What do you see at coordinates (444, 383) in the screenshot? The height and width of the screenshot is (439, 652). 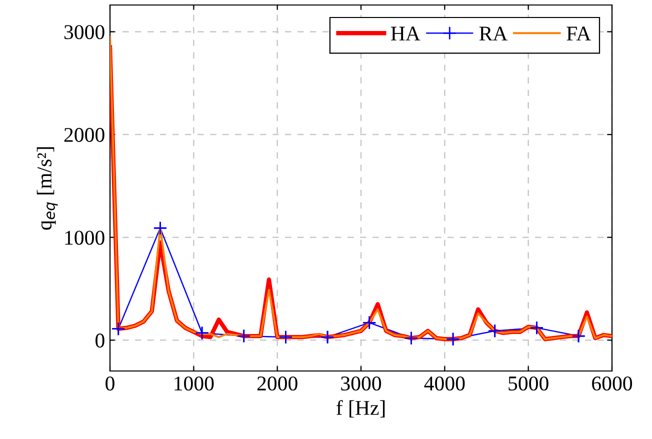 I see `x-tick-label: 4000` at bounding box center [444, 383].